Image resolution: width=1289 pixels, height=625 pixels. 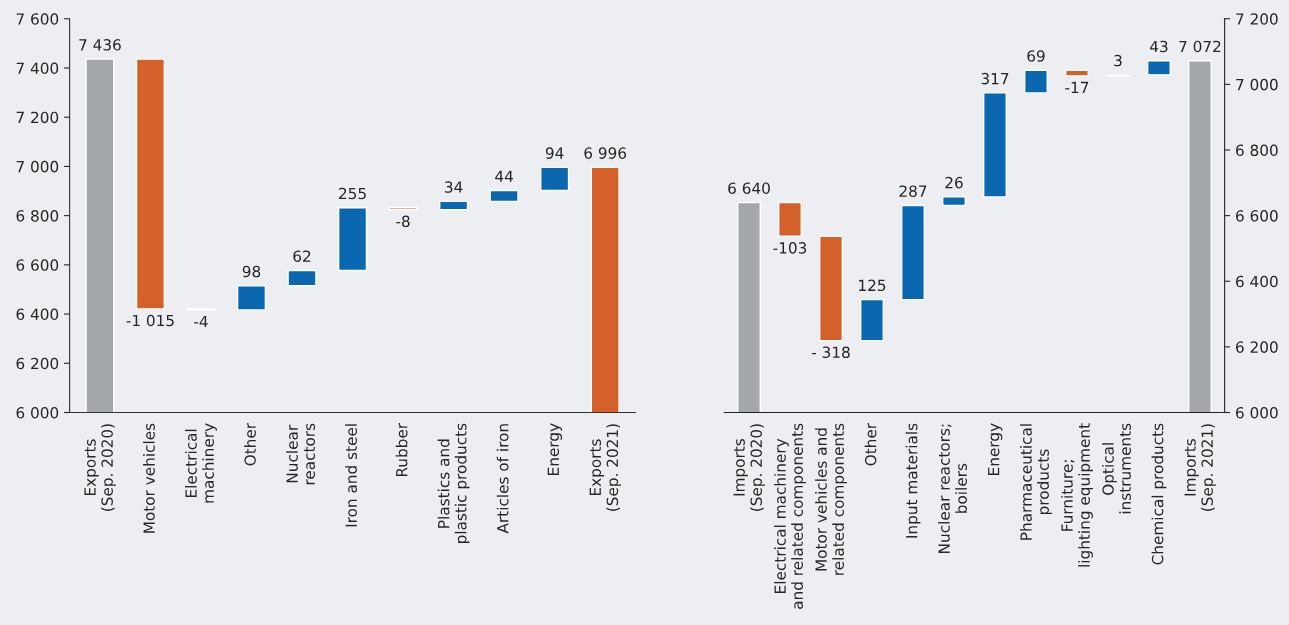 I want to click on y-tick-label: 7 200, so click(x=37, y=117).